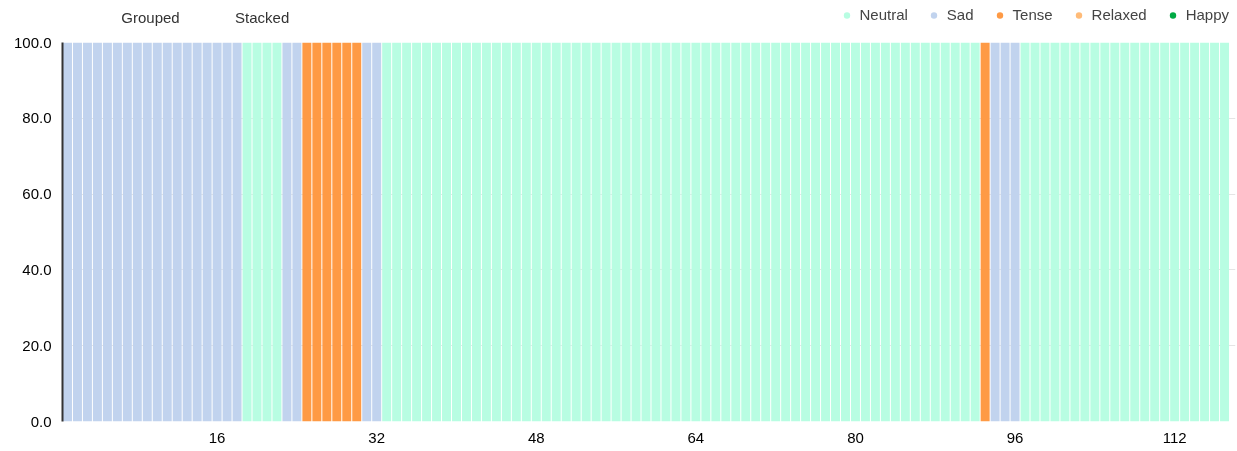  I want to click on y-tick-label: 0.0, so click(41, 421).